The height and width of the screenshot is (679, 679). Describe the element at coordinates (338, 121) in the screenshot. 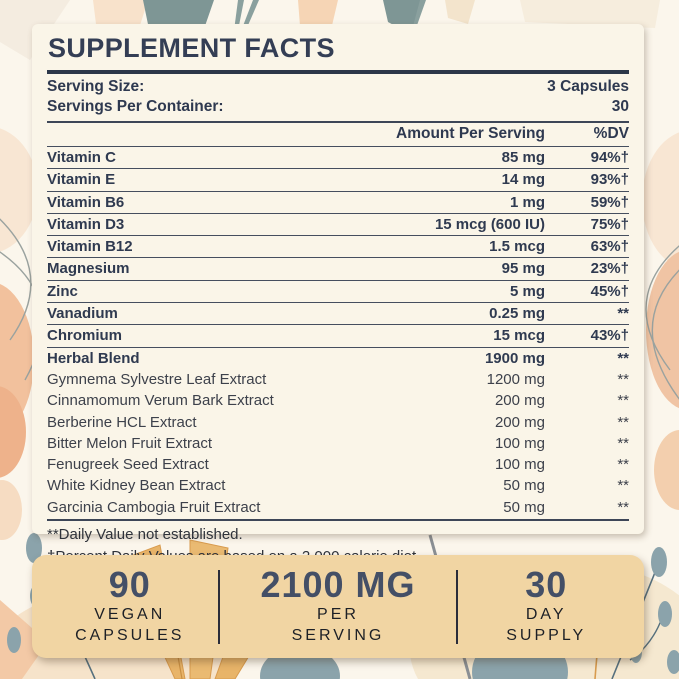

I see `serving-rule` at that location.